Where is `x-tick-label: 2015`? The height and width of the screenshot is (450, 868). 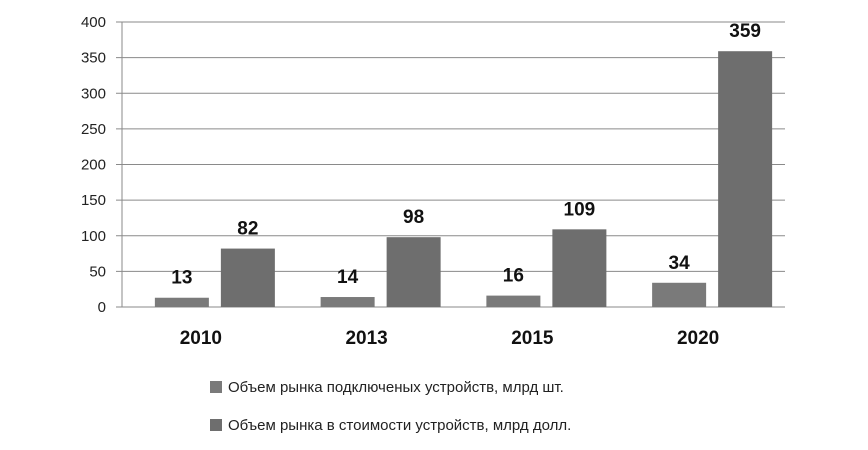 x-tick-label: 2015 is located at coordinates (532, 338).